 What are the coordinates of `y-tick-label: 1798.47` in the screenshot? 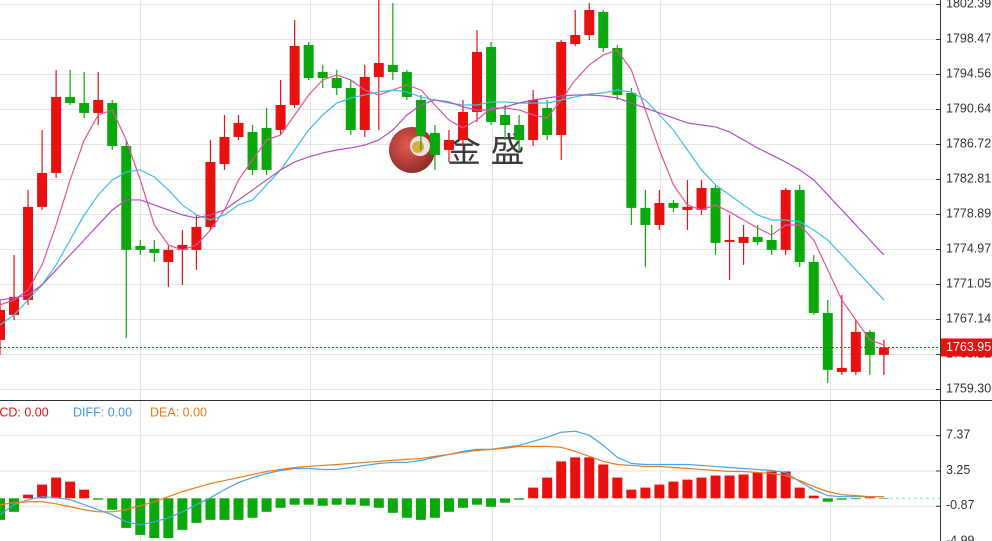 It's located at (968, 38).